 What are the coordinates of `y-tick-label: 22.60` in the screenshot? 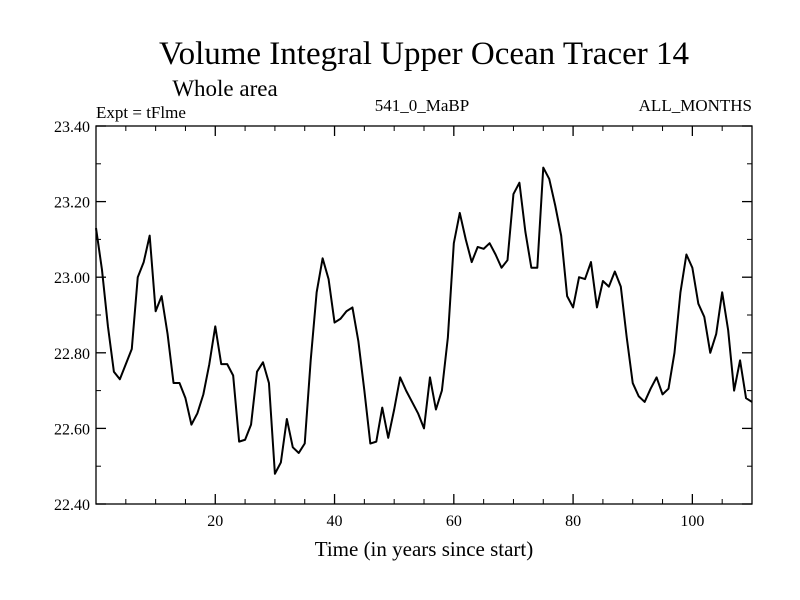 It's located at (72, 429).